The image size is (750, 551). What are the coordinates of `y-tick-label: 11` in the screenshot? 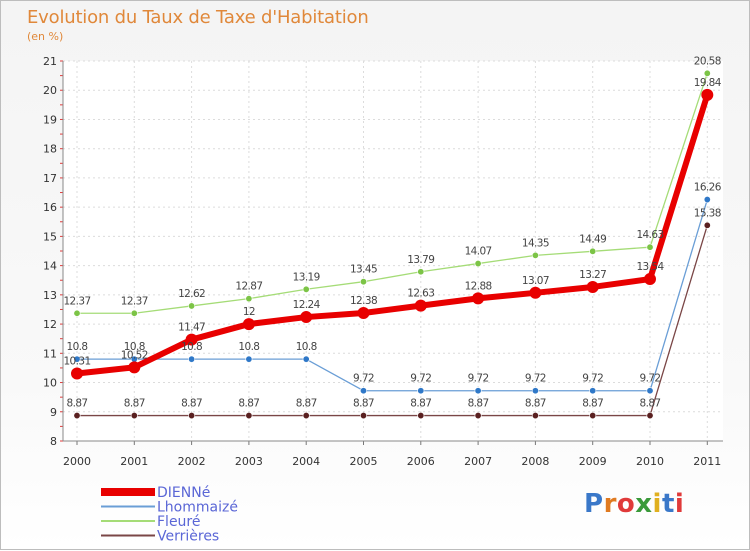 It's located at (50, 353).